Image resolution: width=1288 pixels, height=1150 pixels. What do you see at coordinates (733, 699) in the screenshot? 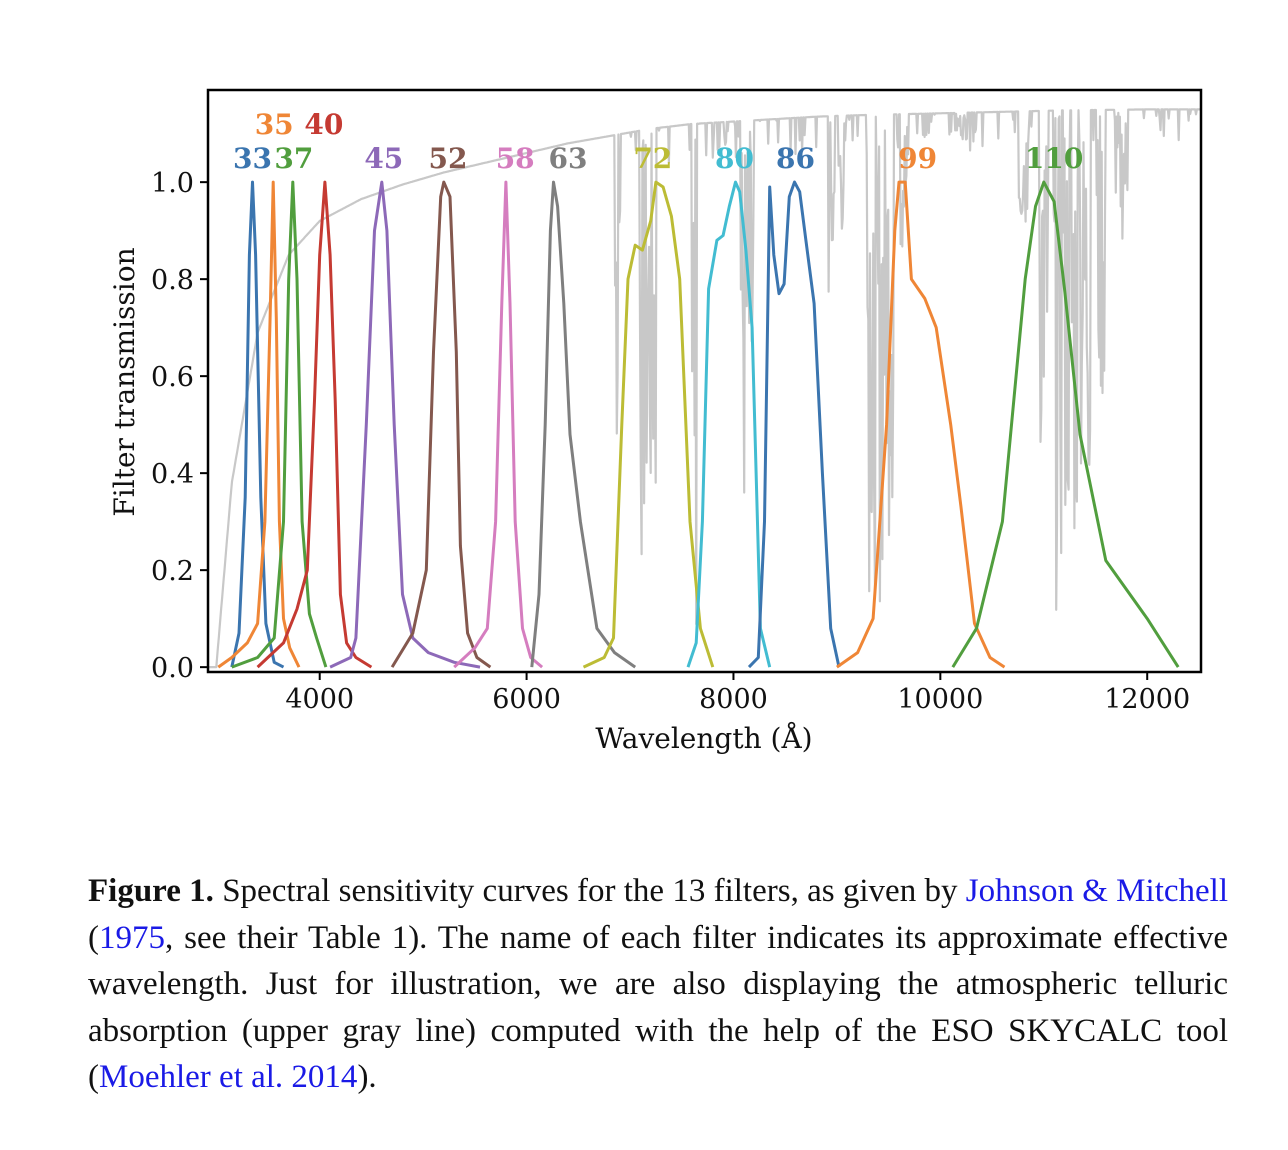
I see `x-tick-label-8000: 8000` at bounding box center [733, 699].